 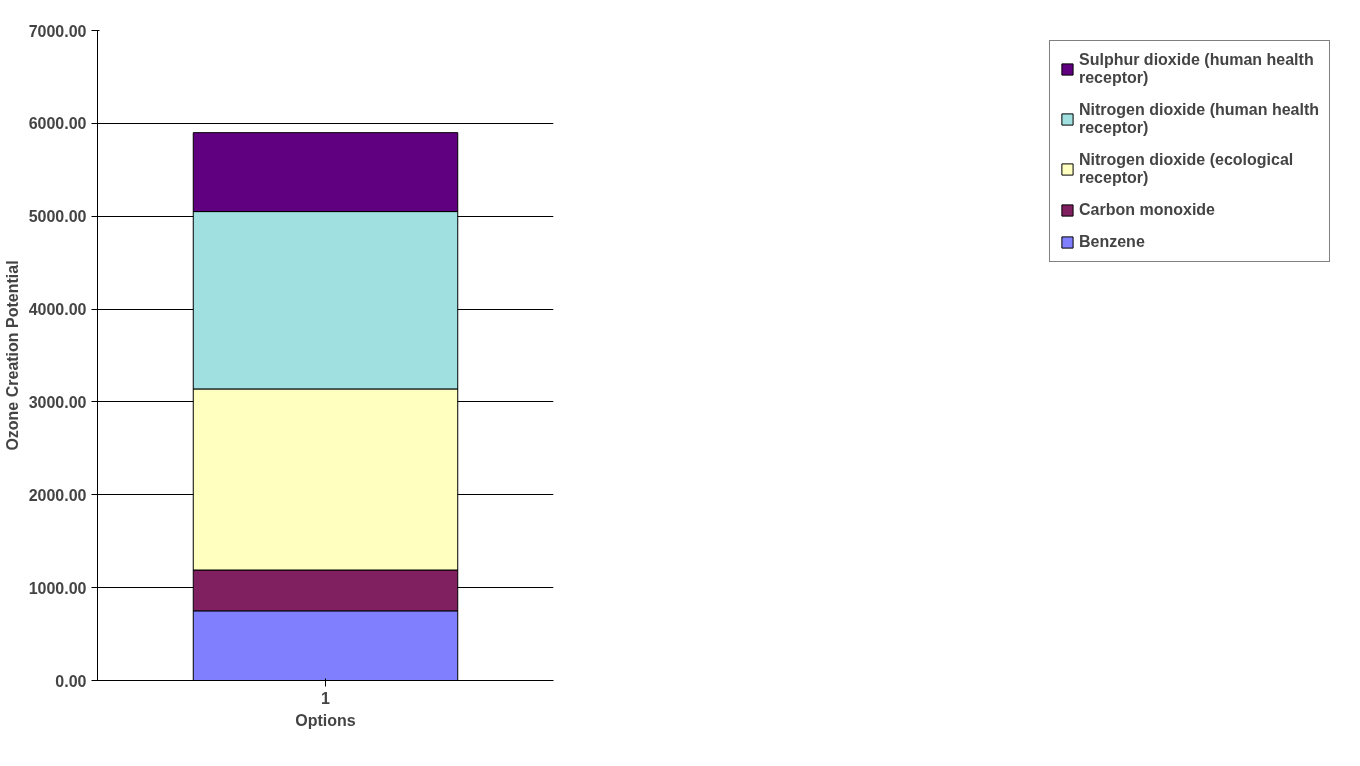 What do you see at coordinates (57, 217) in the screenshot?
I see `y-tick-label: 5000.00` at bounding box center [57, 217].